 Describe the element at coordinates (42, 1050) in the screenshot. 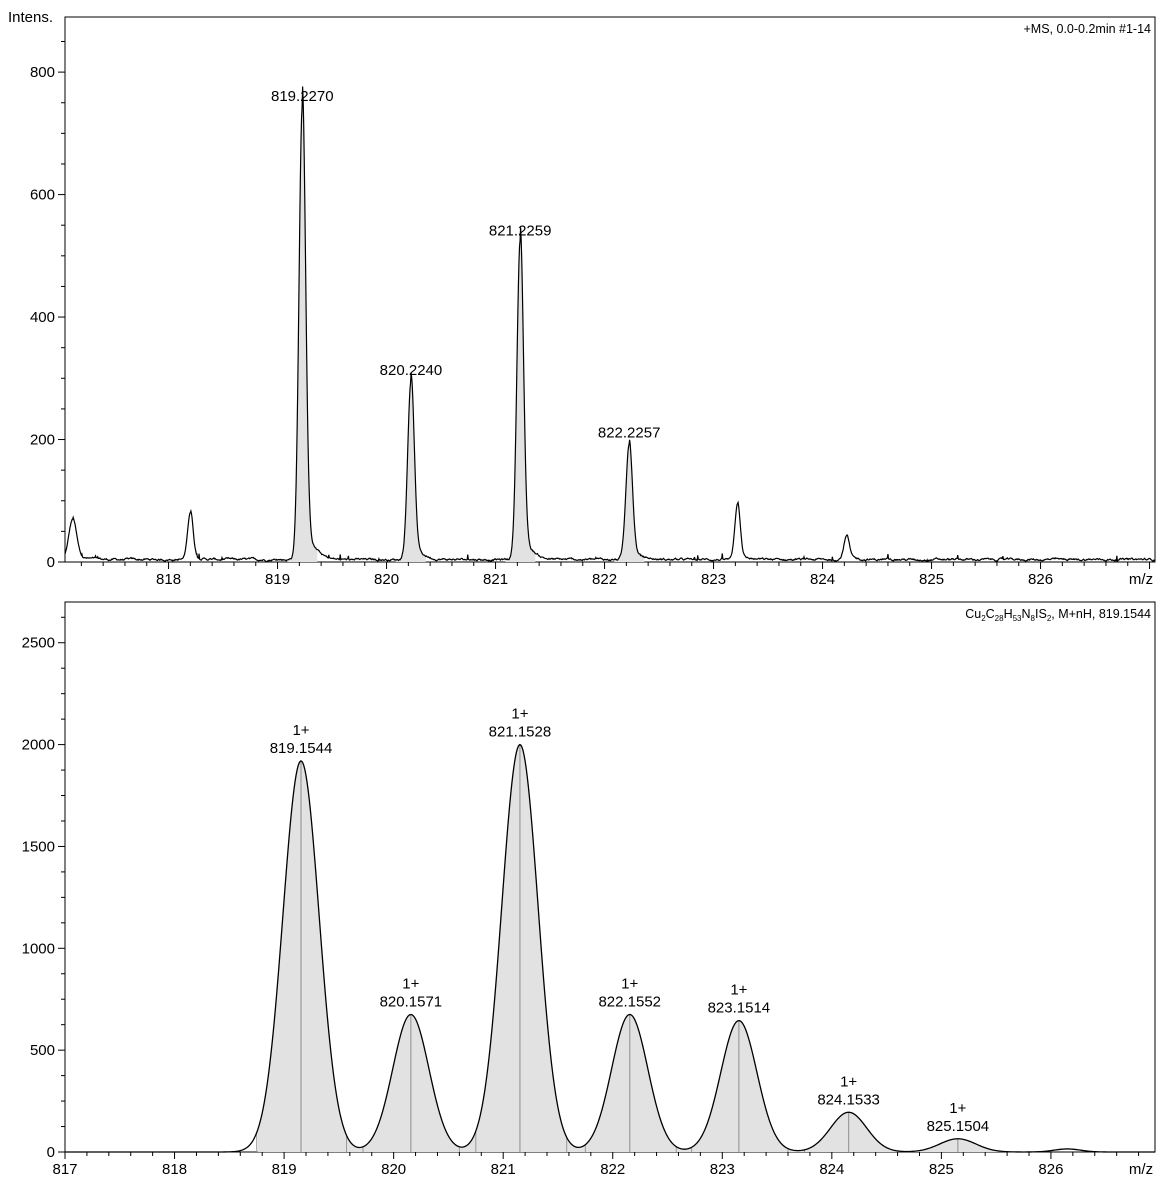

I see `y-tick-label: 500` at that location.